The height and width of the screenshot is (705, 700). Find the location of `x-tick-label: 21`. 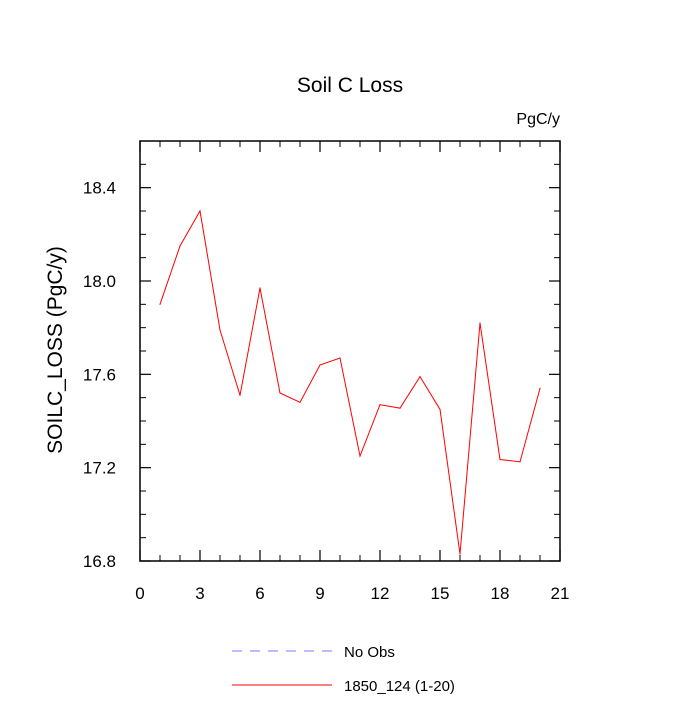

x-tick-label: 21 is located at coordinates (560, 593).